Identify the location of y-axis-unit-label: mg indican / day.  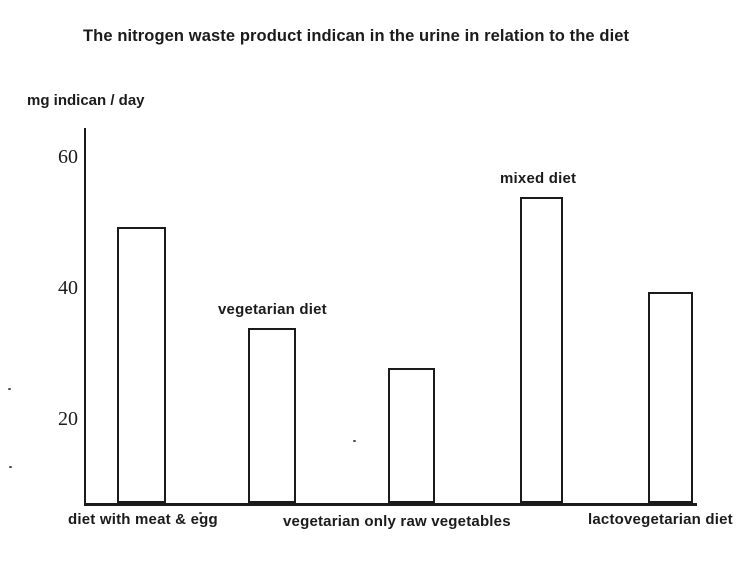
(86, 100).